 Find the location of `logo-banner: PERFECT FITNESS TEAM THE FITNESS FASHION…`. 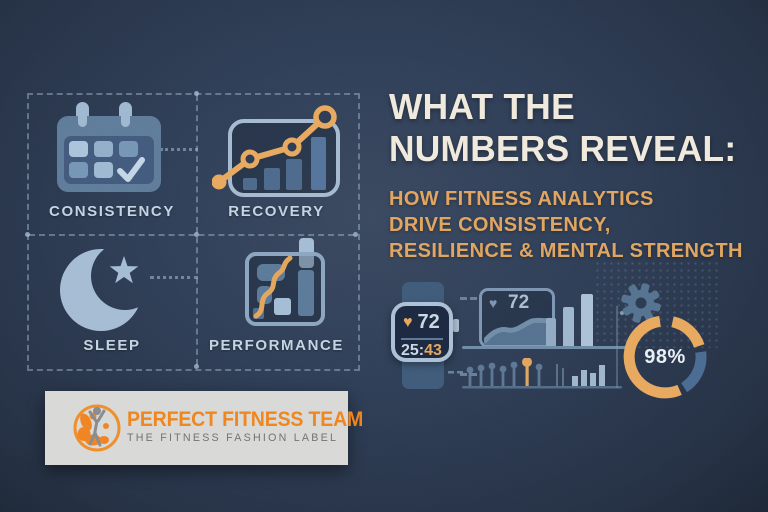

logo-banner: PERFECT FITNESS TEAM THE FITNESS FASHION… is located at coordinates (204, 428).